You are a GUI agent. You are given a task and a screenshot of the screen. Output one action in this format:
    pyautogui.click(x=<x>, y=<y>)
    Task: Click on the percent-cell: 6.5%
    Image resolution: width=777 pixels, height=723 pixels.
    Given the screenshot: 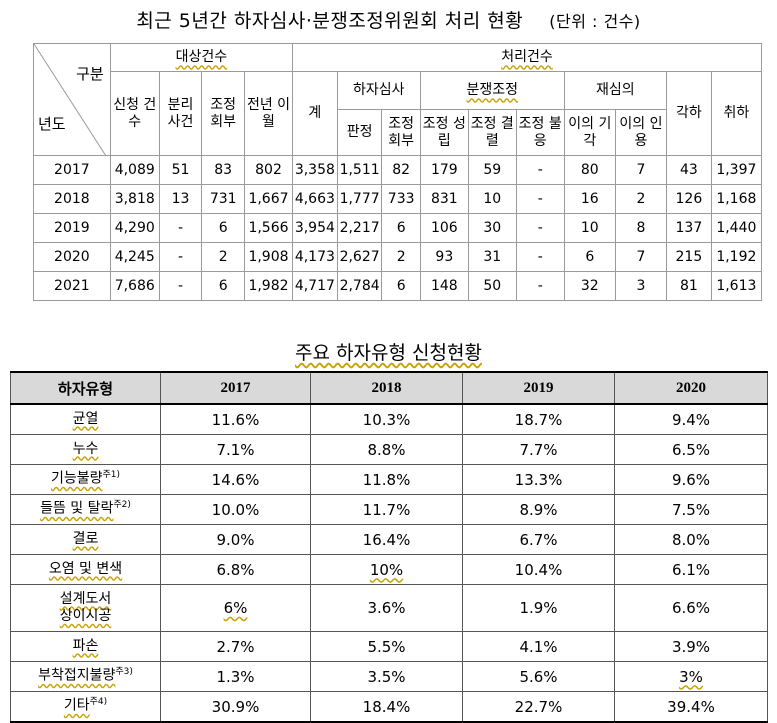 What is the action you would take?
    pyautogui.click(x=691, y=449)
    